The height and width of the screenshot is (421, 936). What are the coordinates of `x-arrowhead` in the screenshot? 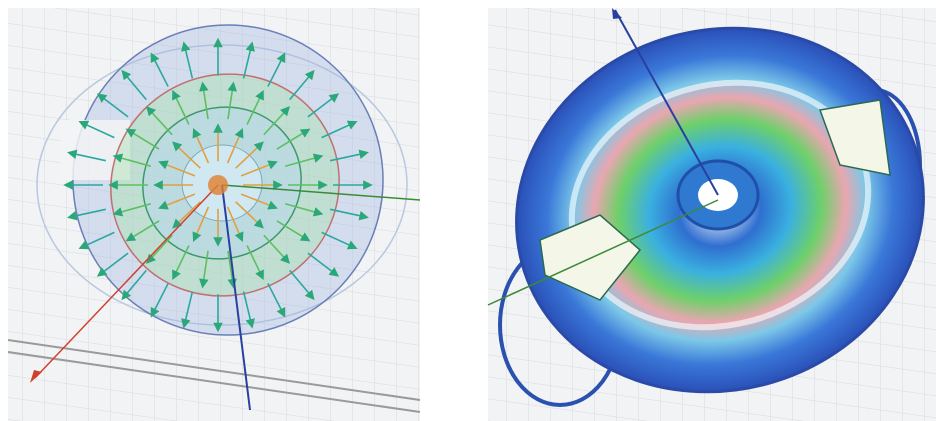 It's located at (36, 376).